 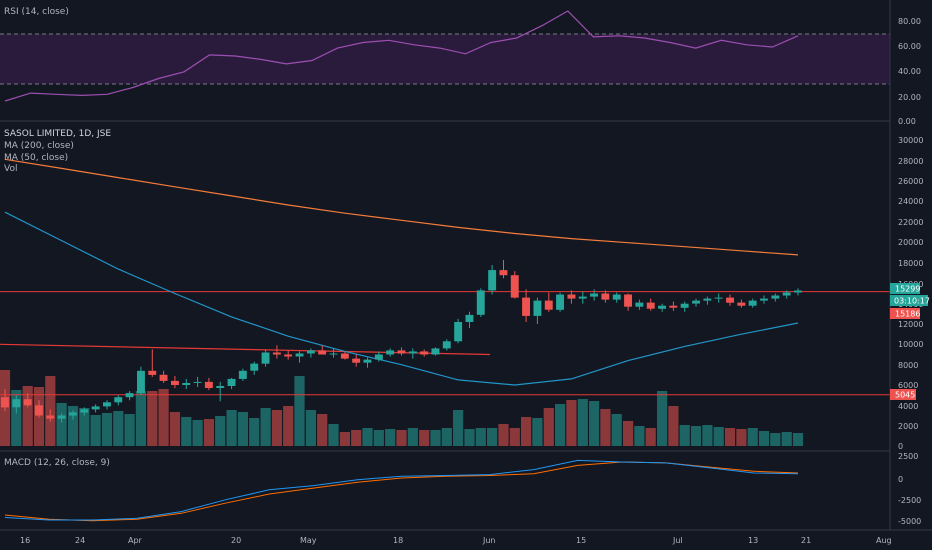 I want to click on last-price-tag-bg, so click(x=905, y=288).